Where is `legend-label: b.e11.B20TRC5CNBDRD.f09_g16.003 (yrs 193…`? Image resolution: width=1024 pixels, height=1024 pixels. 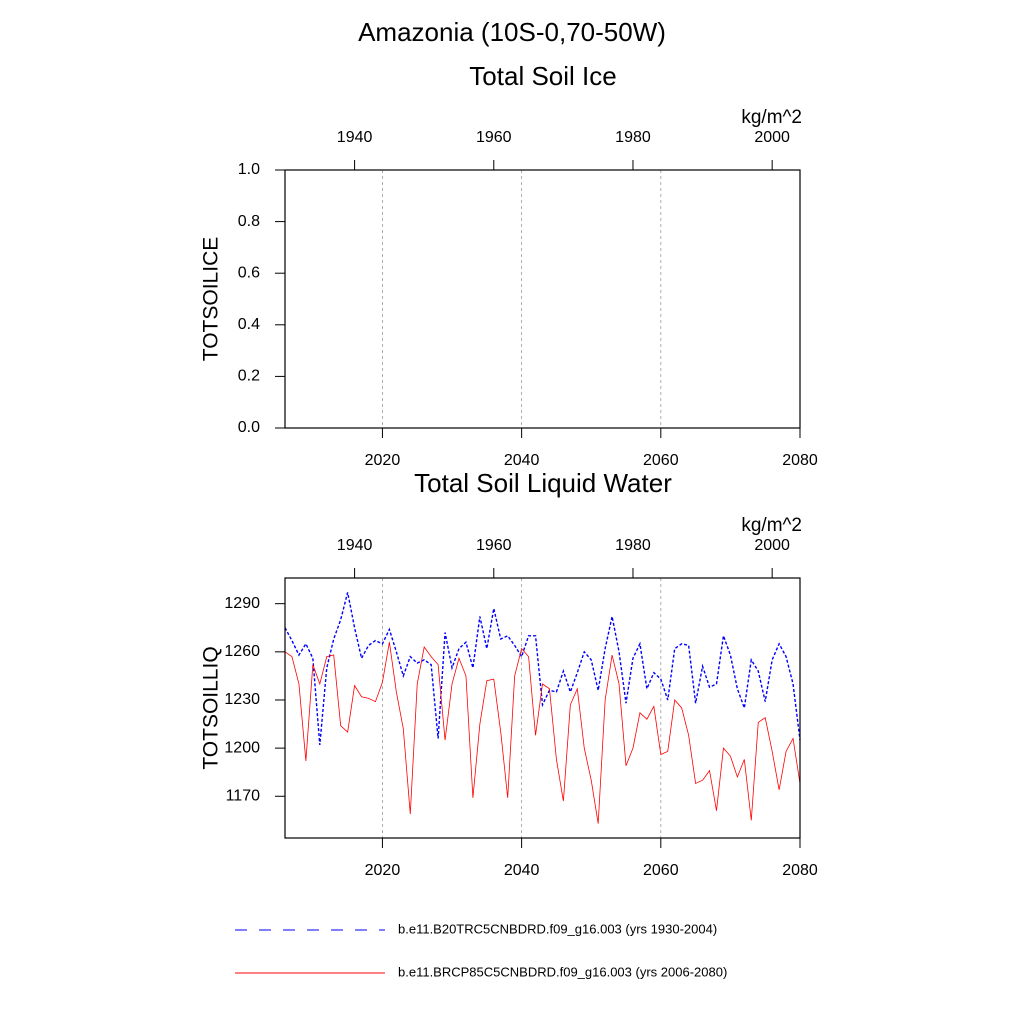
legend-label: b.e11.B20TRC5CNBDRD.f09_g16.003 (yrs 193… is located at coordinates (557, 928).